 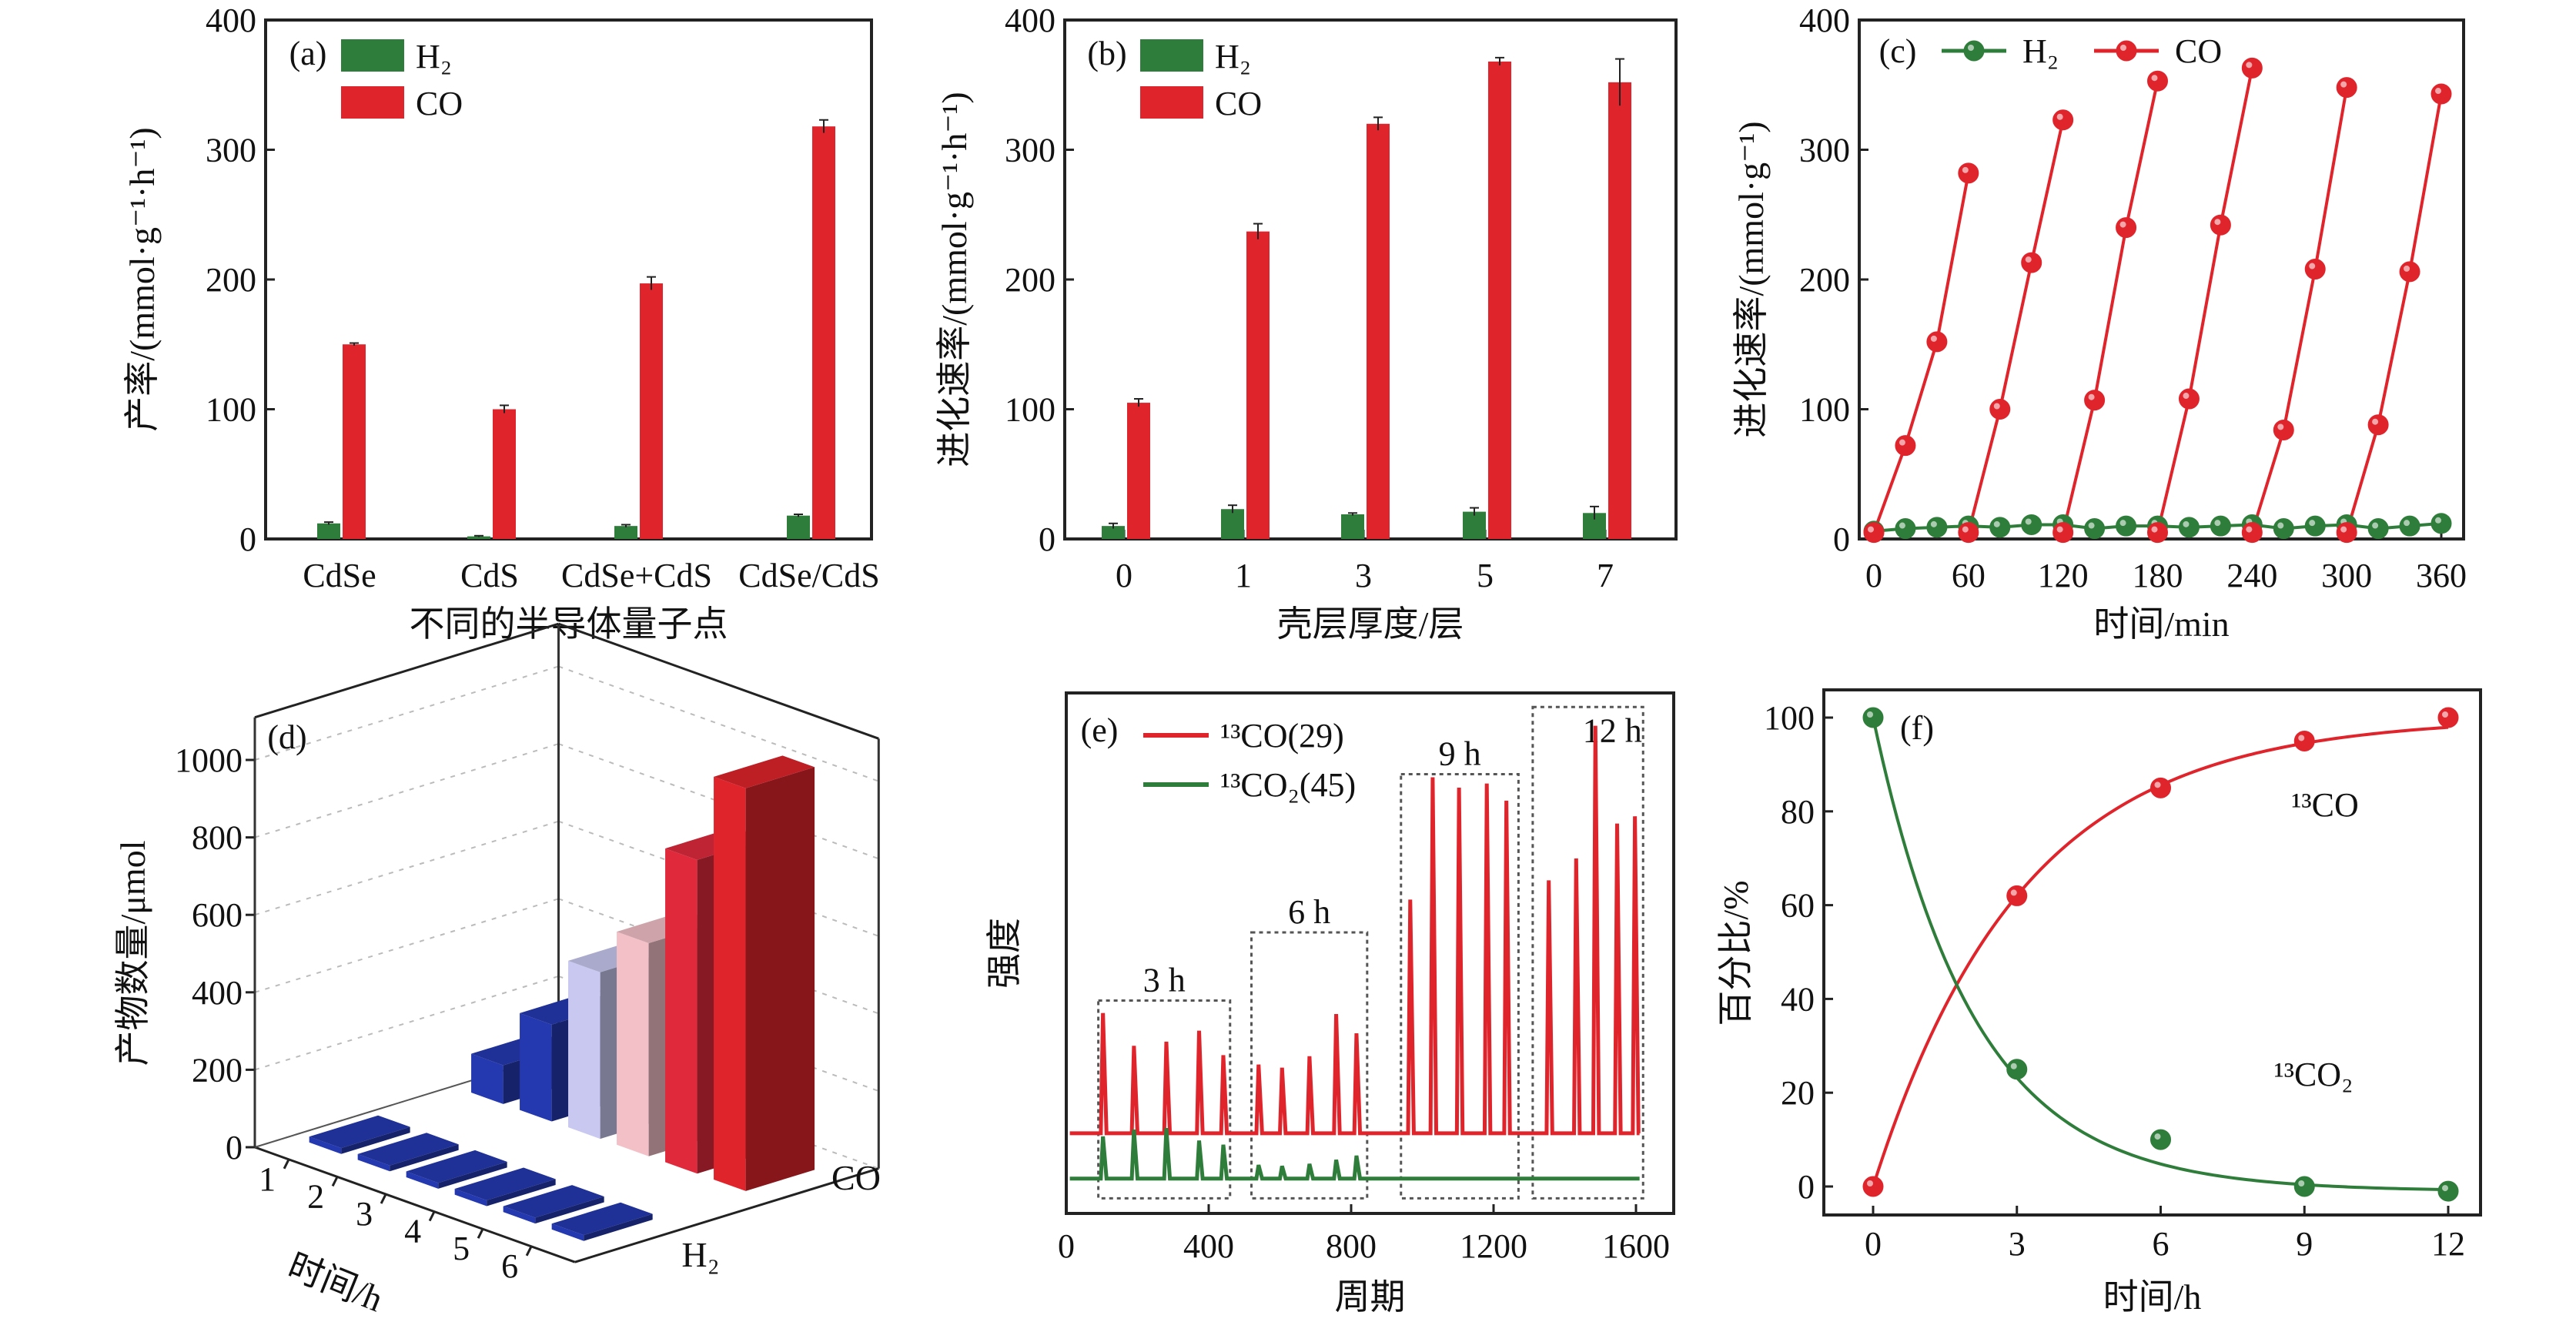 I want to click on legend-label: ¹³CO(29), so click(x=1282, y=736).